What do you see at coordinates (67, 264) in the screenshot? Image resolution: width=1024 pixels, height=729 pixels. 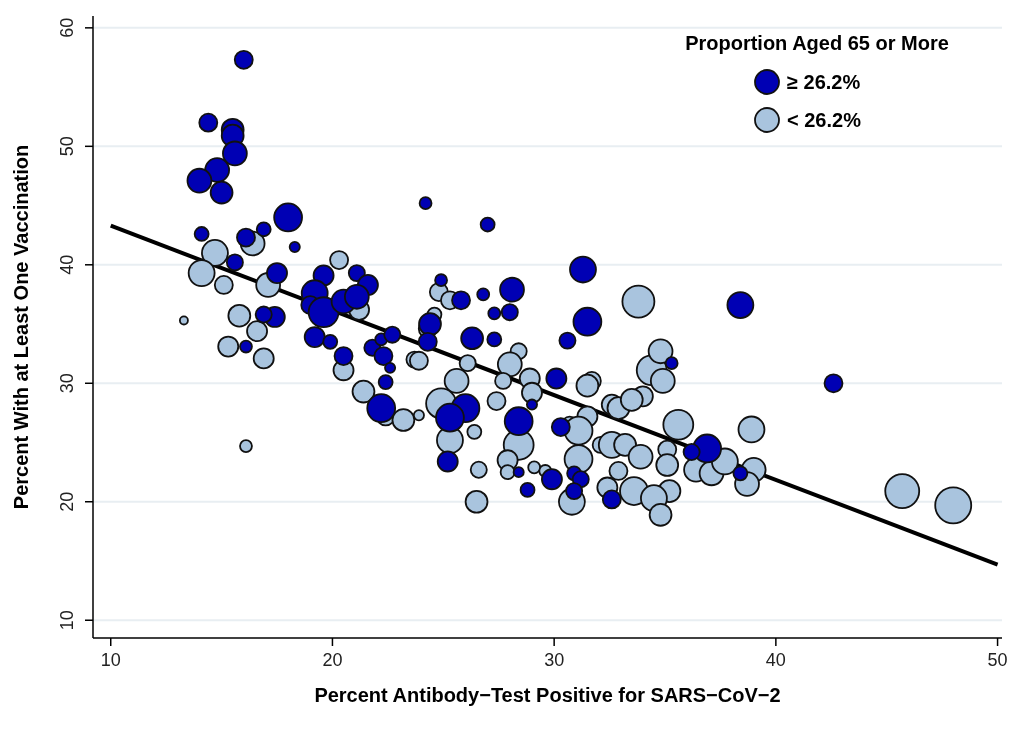 I see `y-tick-label: 40` at bounding box center [67, 264].